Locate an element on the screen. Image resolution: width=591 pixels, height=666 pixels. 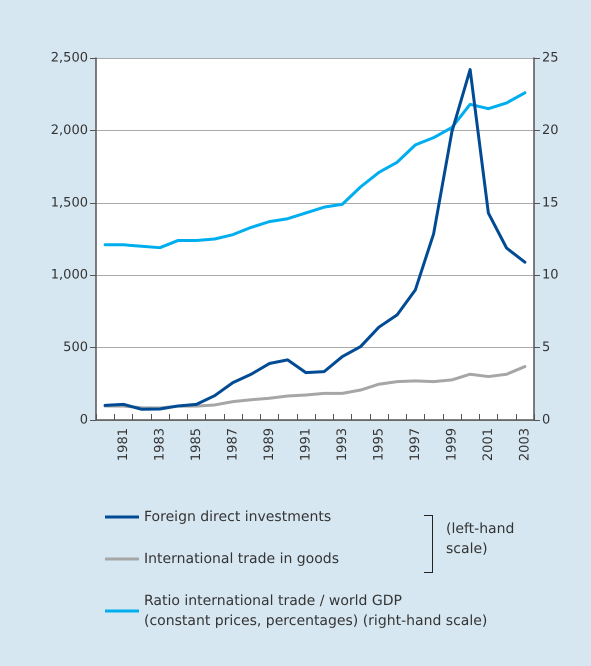
y2-tick-label: 20 is located at coordinates (550, 130).